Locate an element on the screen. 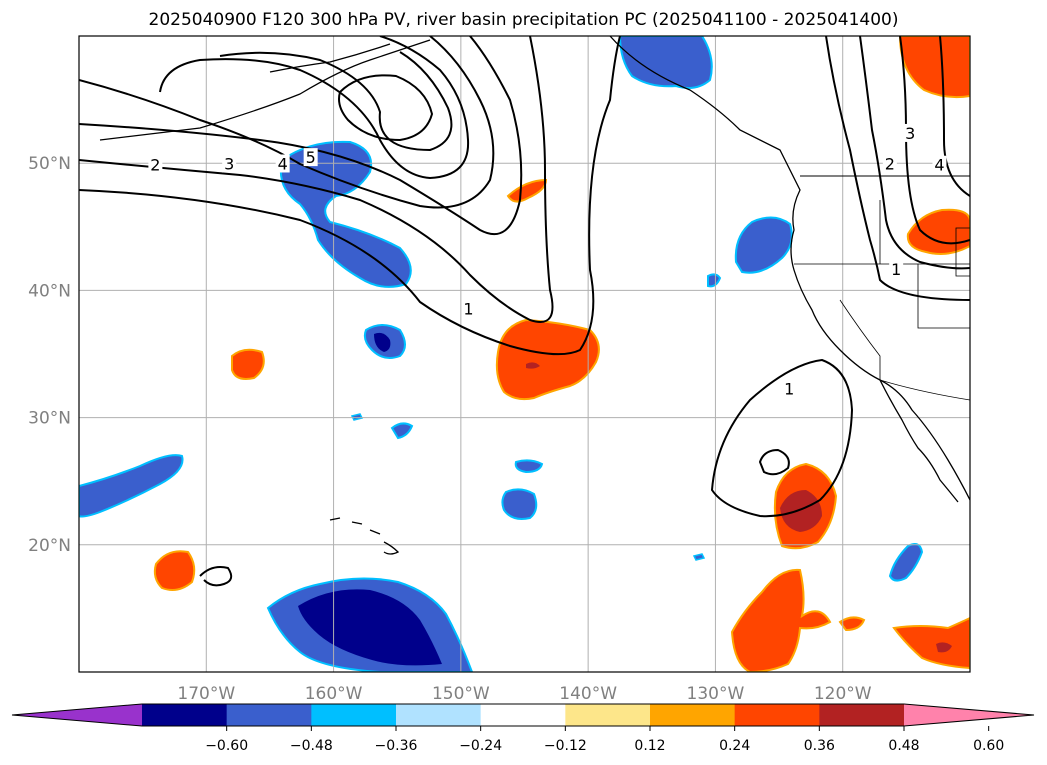 The width and height of the screenshot is (1047, 765). colorbar-tick-label: −0.36 is located at coordinates (396, 746).